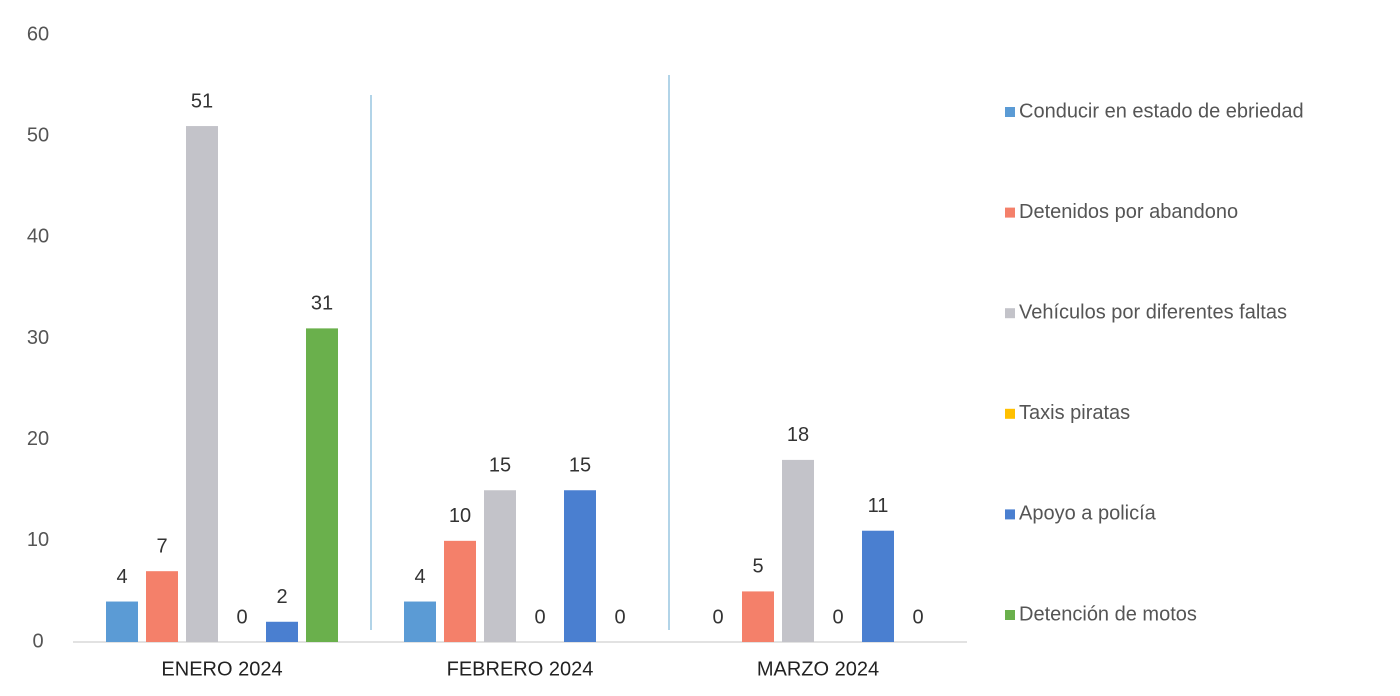 The height and width of the screenshot is (696, 1400). Describe the element at coordinates (1088, 514) in the screenshot. I see `legend-label: Apoyo a policía` at that location.